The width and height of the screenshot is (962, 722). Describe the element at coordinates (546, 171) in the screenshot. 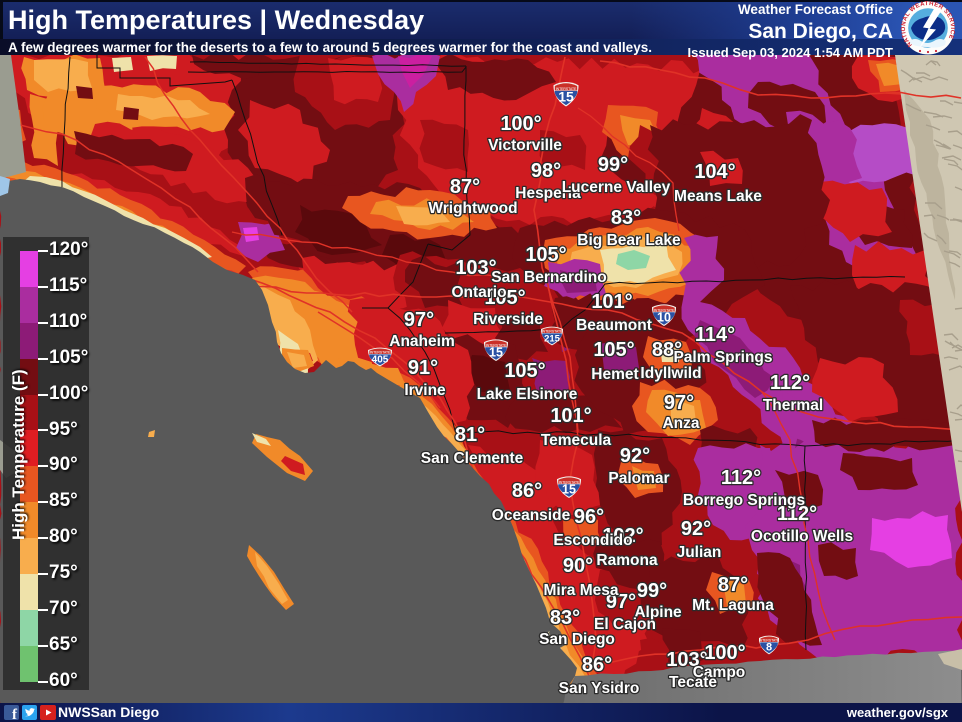

I see `svg-text: 98°` at that location.